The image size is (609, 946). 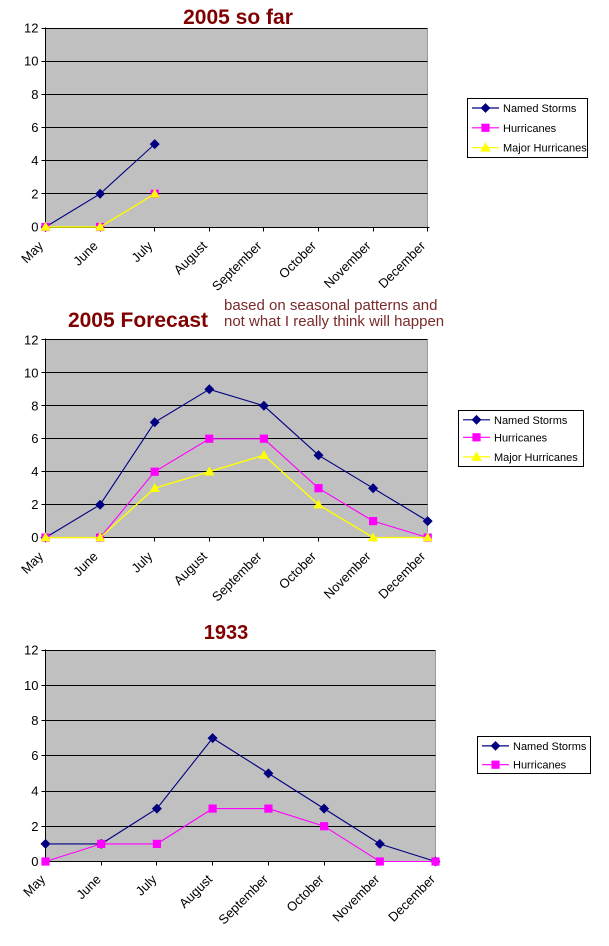 What do you see at coordinates (226, 633) in the screenshot?
I see `svg-text: 1933` at bounding box center [226, 633].